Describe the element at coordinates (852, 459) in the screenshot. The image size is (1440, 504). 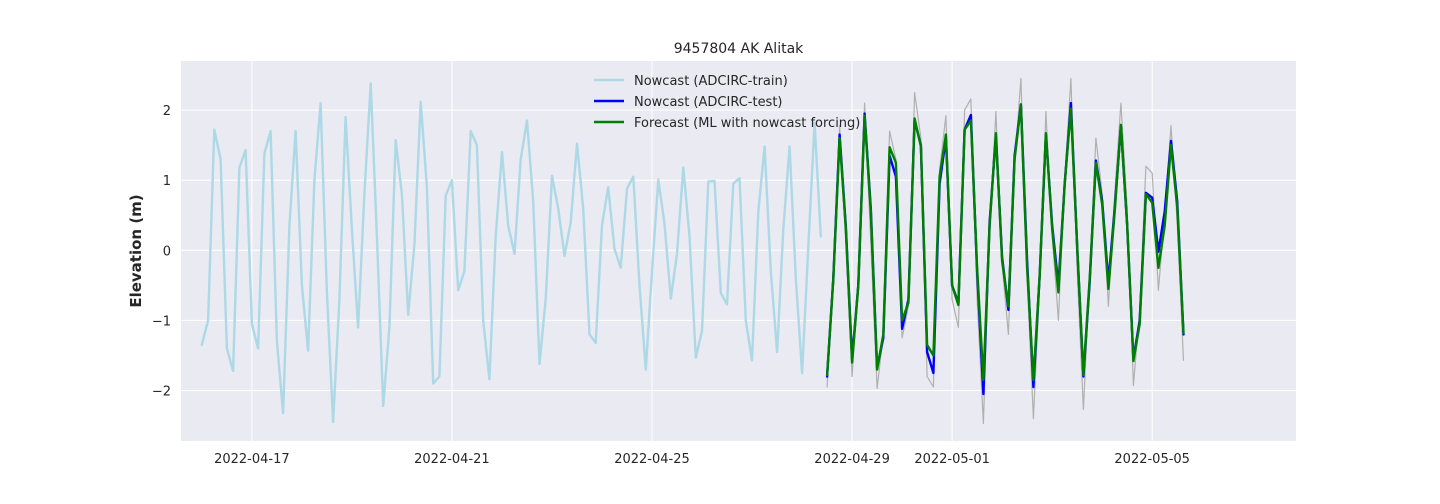
I see `x-tick-label: 2022-04-29` at that location.